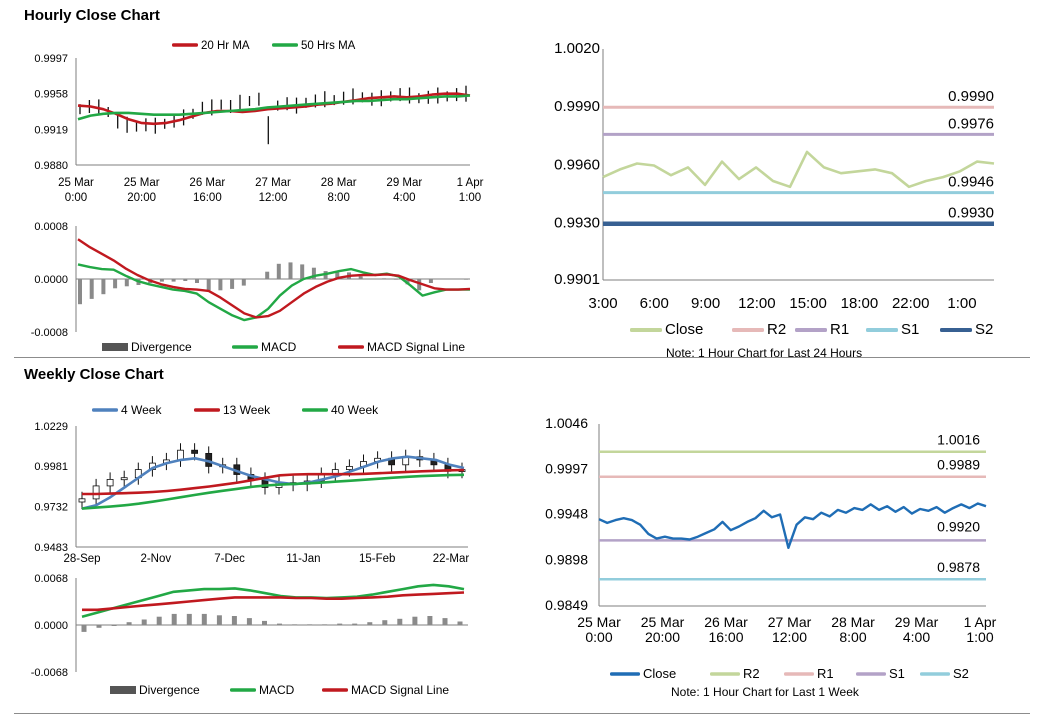  Describe the element at coordinates (303, 559) in the screenshot. I see `weekly-price-x-tick-3: 11-Jan` at that location.